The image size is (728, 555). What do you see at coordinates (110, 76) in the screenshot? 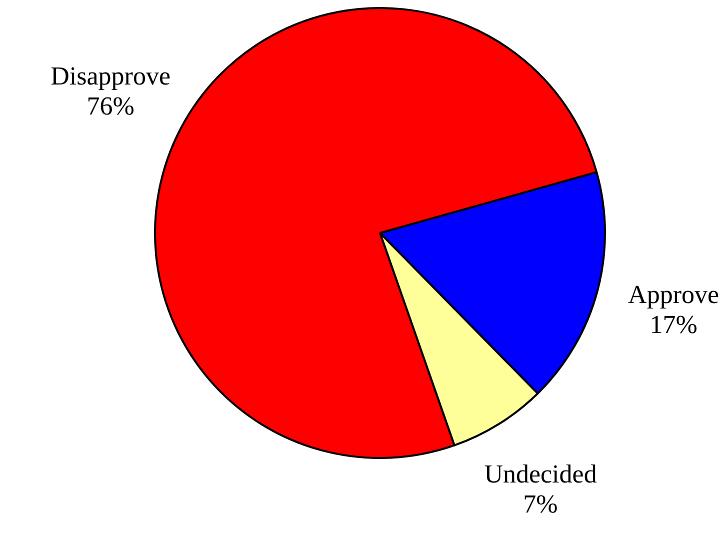
I see `slice-label: Disapprove` at bounding box center [110, 76].